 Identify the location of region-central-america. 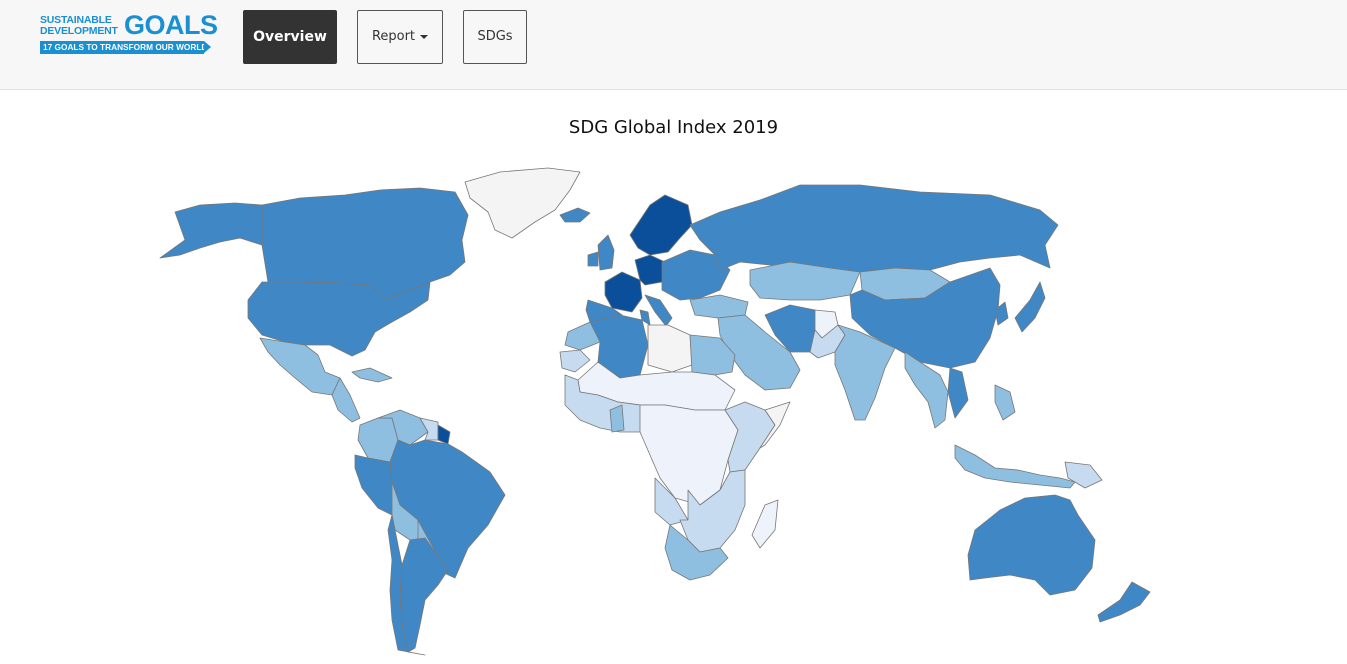
(346, 400).